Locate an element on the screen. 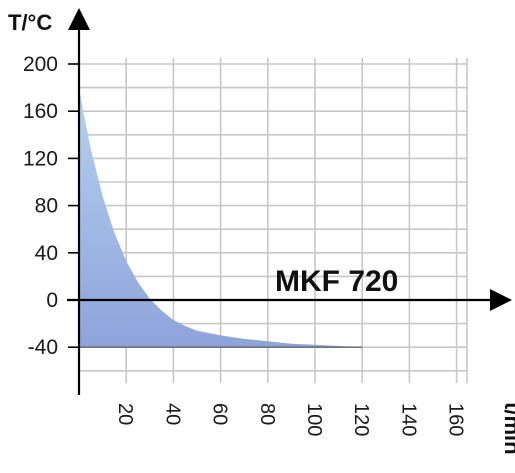 This screenshot has height=473, width=515. x-tick-label: 160 is located at coordinates (456, 419).